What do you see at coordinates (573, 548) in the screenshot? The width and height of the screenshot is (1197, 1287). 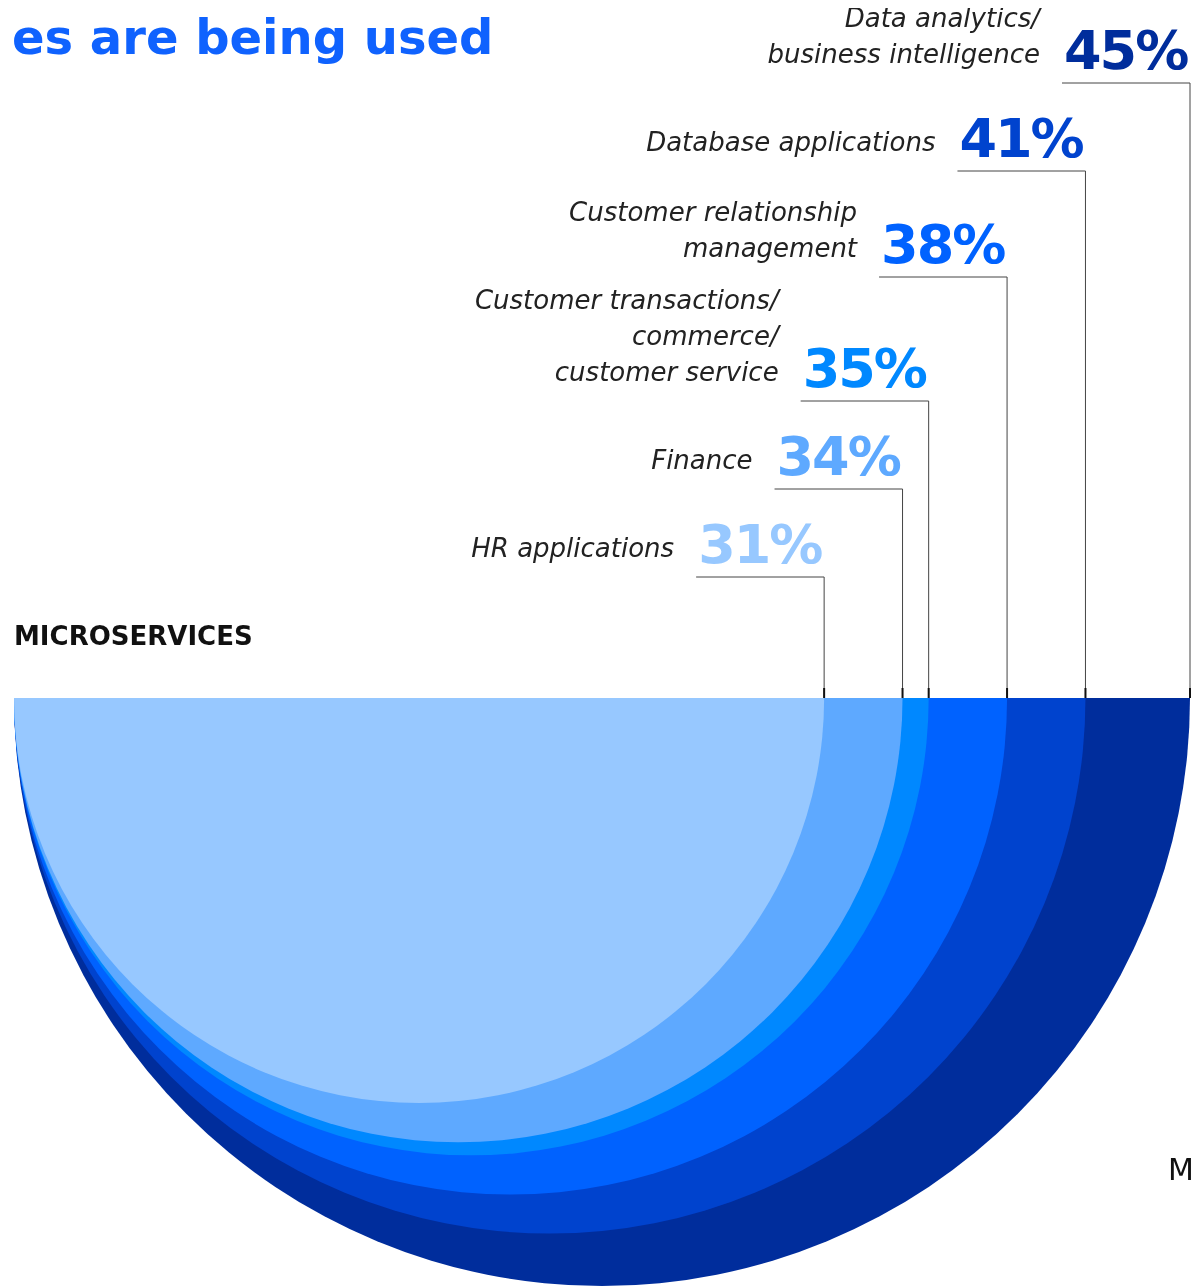 I see `category-label: HR applications` at bounding box center [573, 548].